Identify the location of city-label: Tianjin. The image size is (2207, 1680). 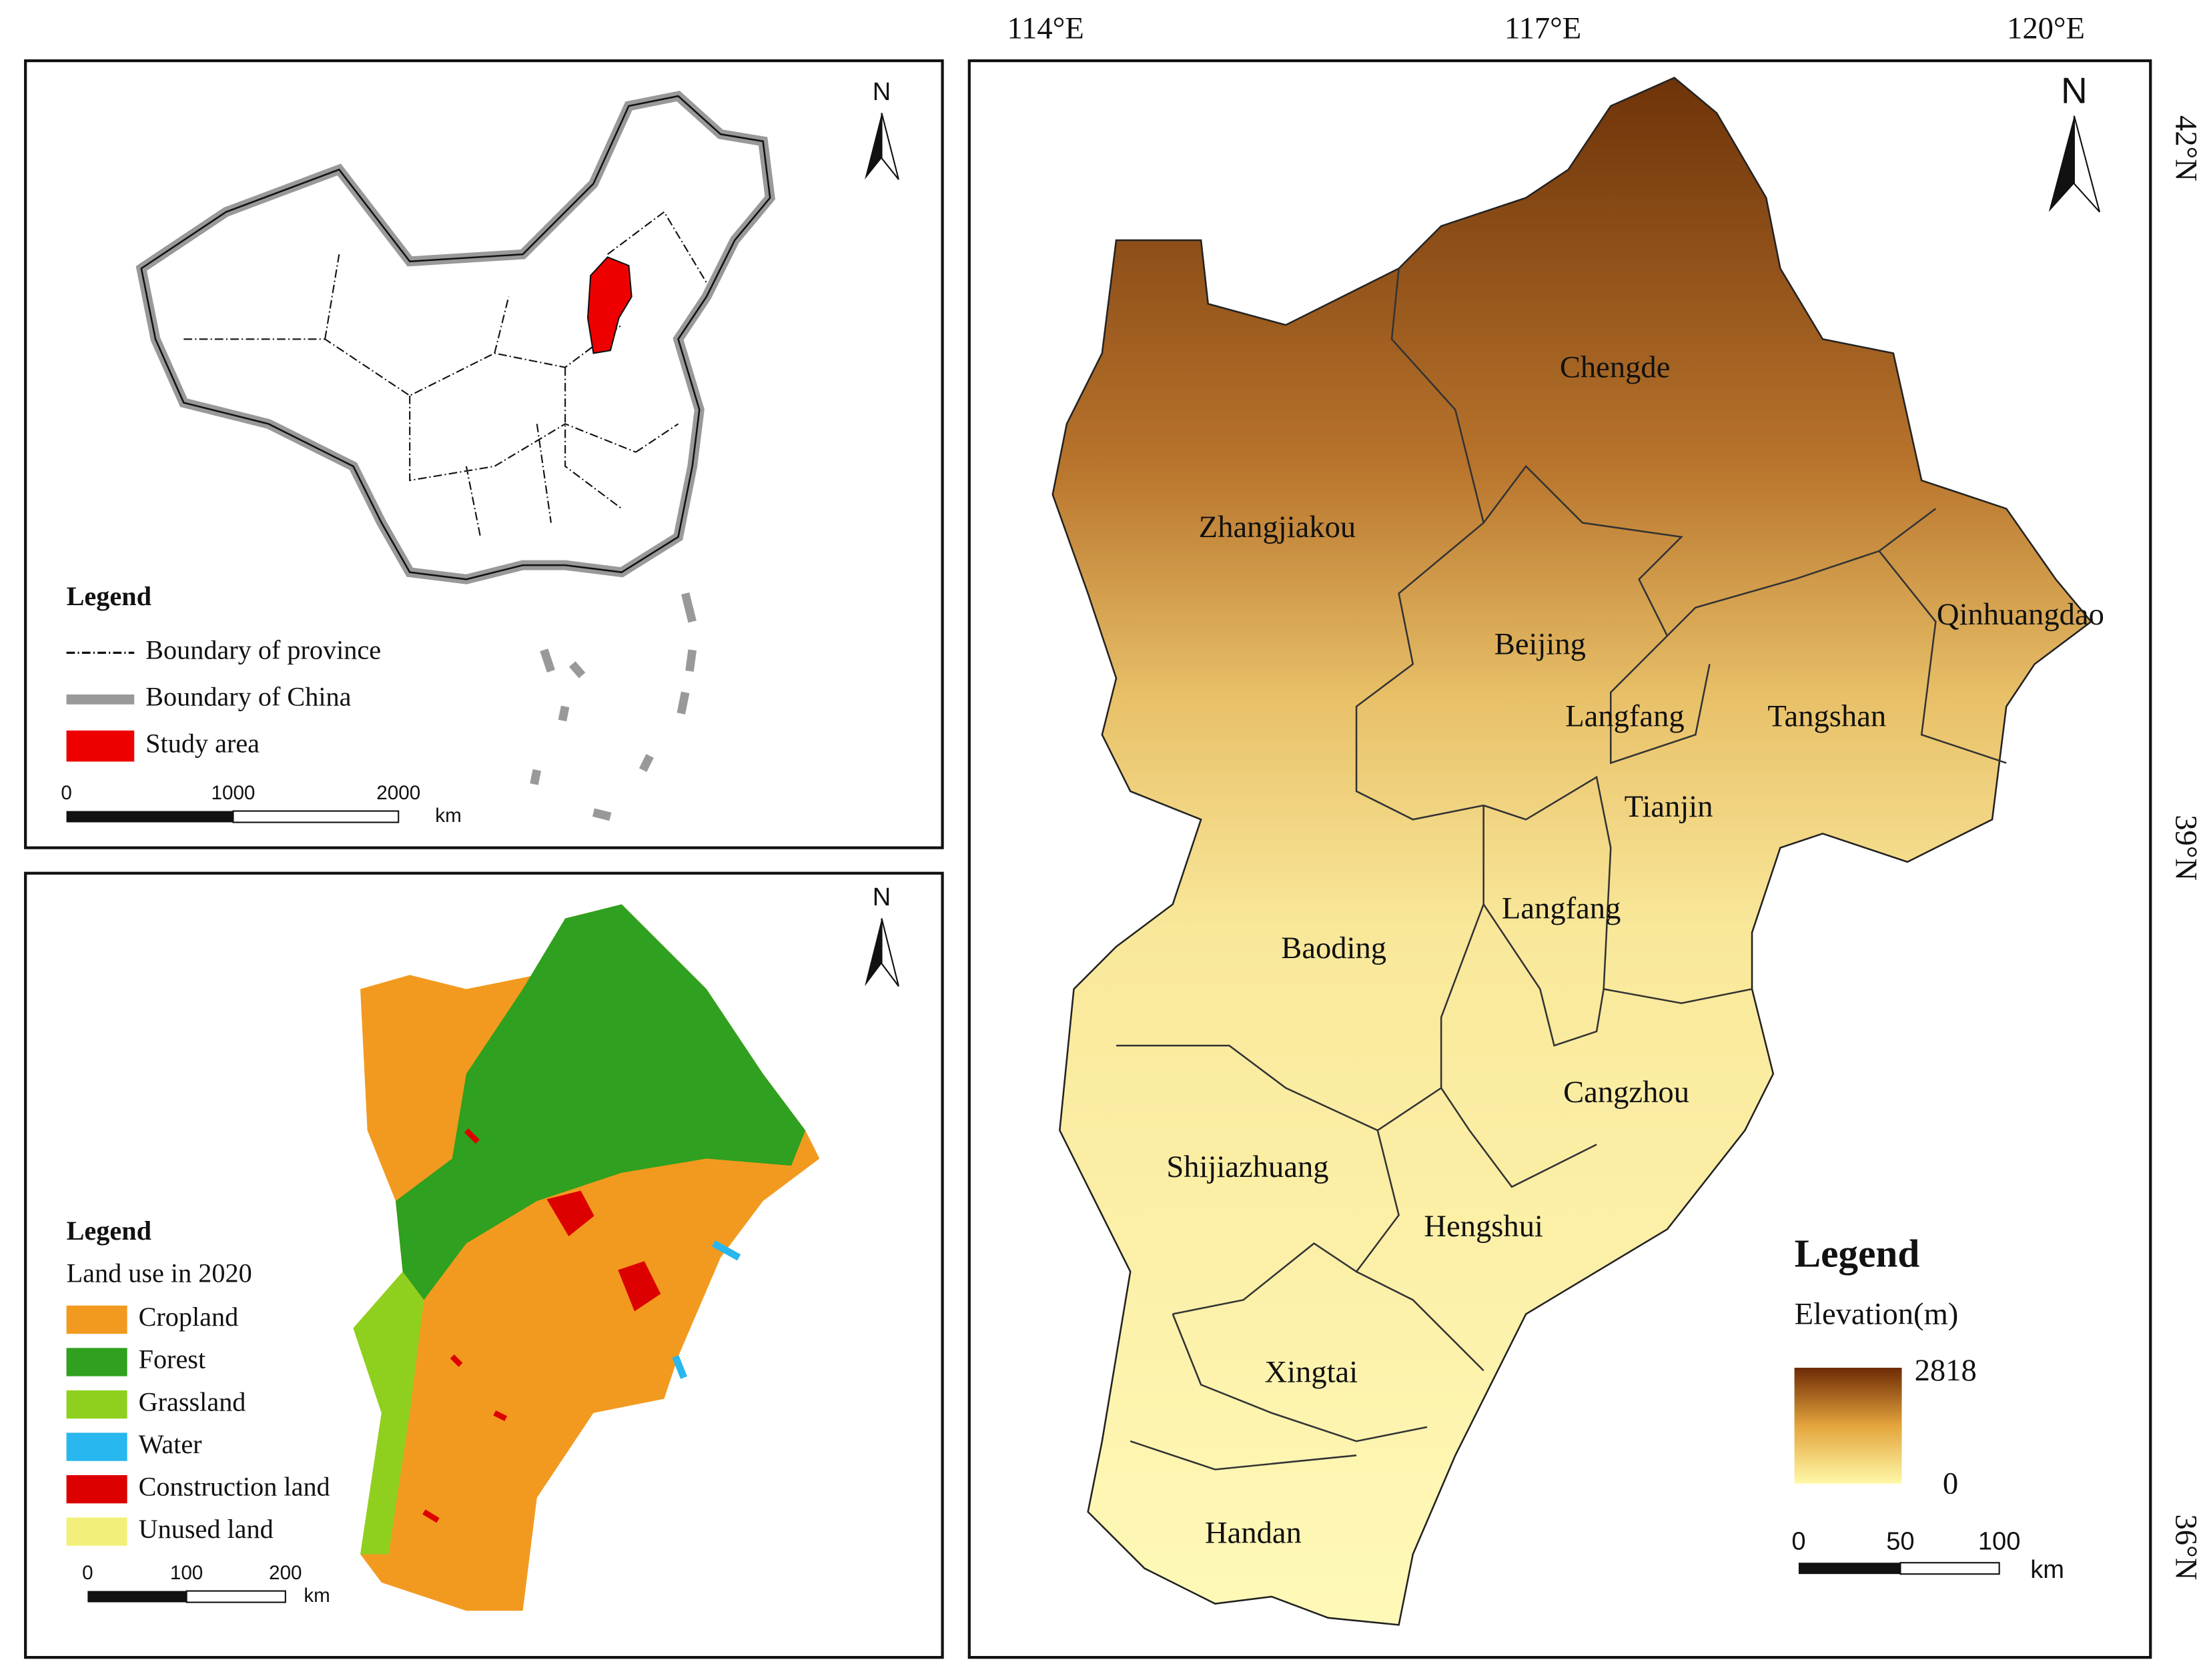
(1669, 807).